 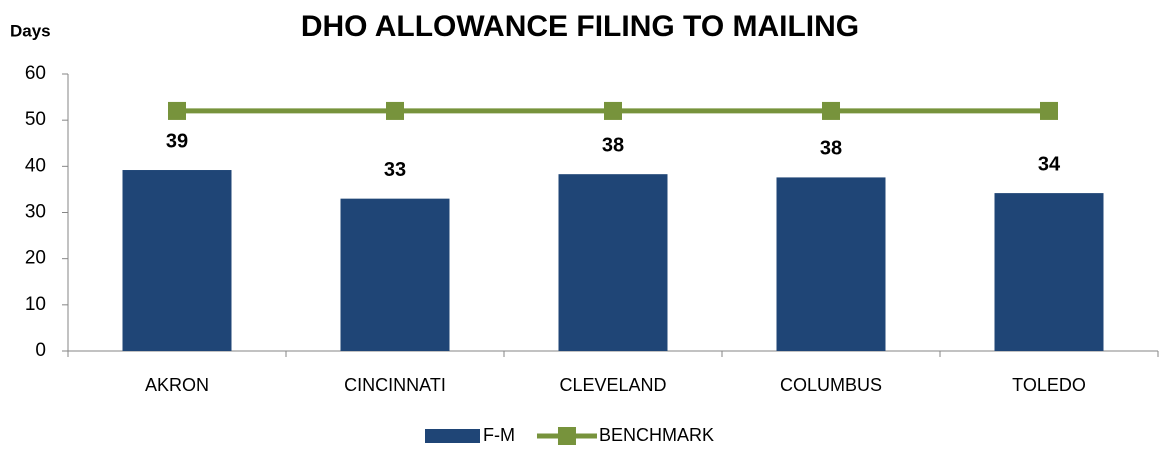 I want to click on legend-label: F-M, so click(x=499, y=435).